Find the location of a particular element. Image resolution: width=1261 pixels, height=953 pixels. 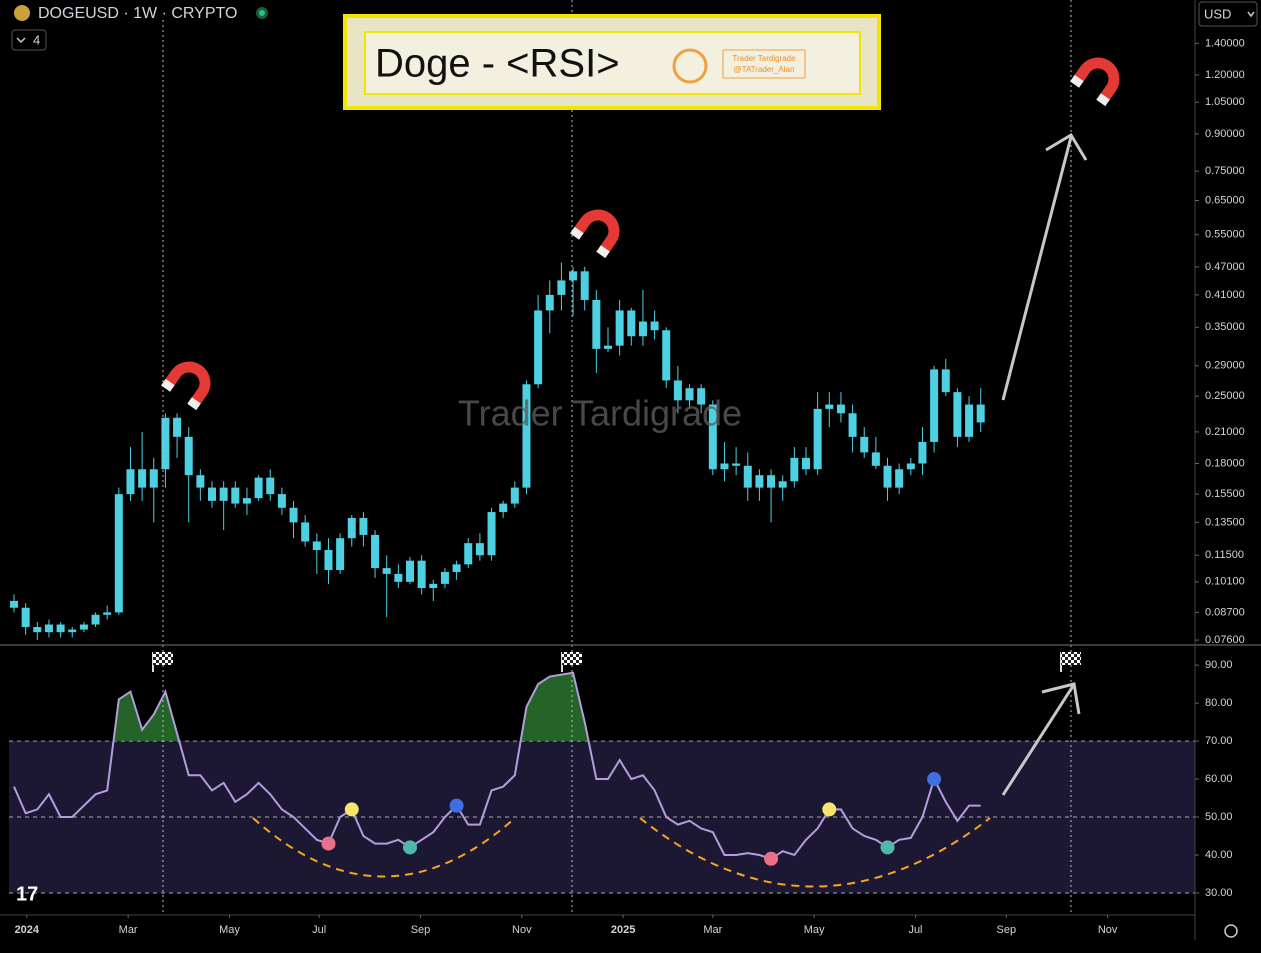

y-tick-label: 0.18000 is located at coordinates (1225, 463).